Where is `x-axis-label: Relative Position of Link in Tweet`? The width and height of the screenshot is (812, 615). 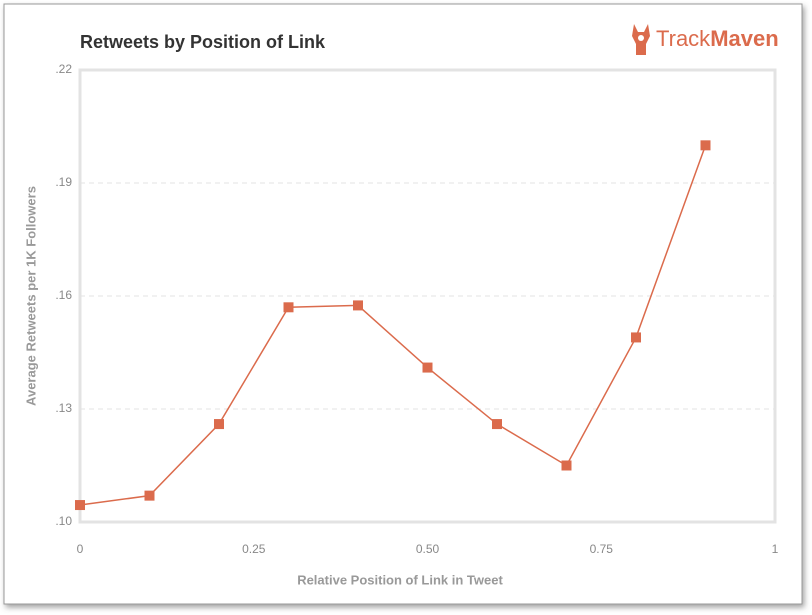 x-axis-label: Relative Position of Link in Tweet is located at coordinates (400, 579).